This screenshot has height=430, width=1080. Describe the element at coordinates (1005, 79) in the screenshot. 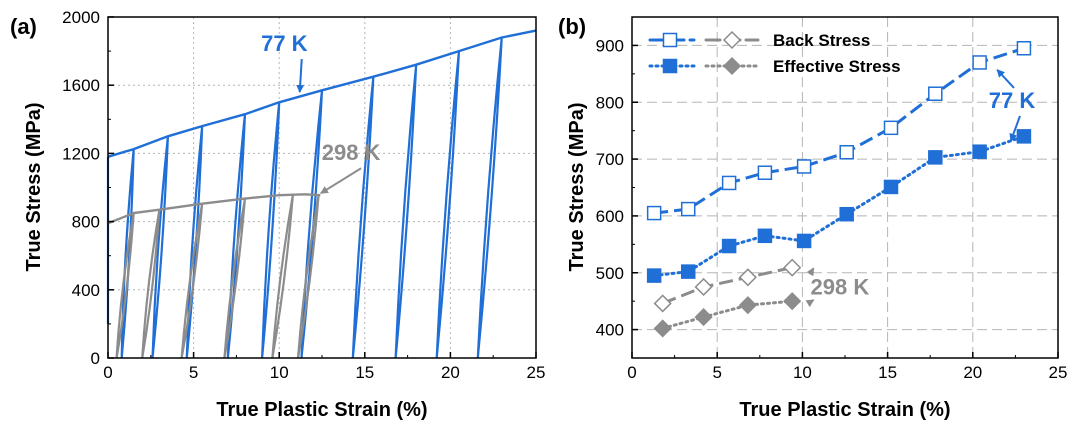

I see `arrow-77k-upper` at that location.